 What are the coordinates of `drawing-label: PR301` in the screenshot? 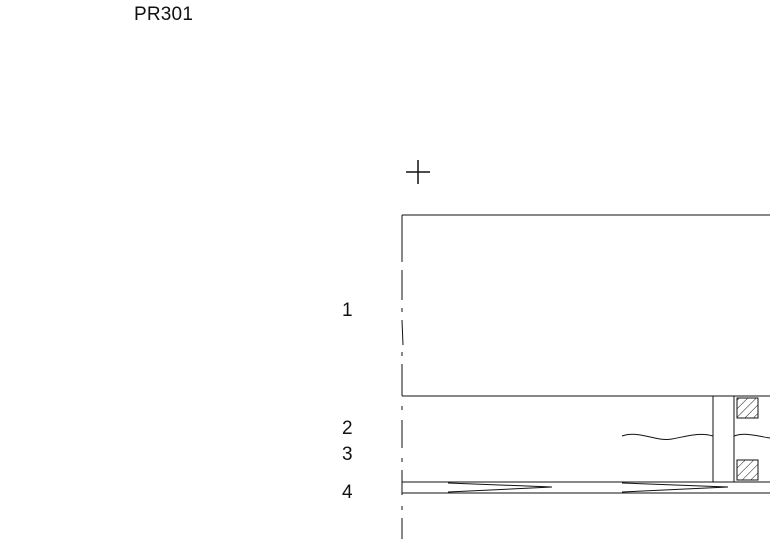 It's located at (164, 14).